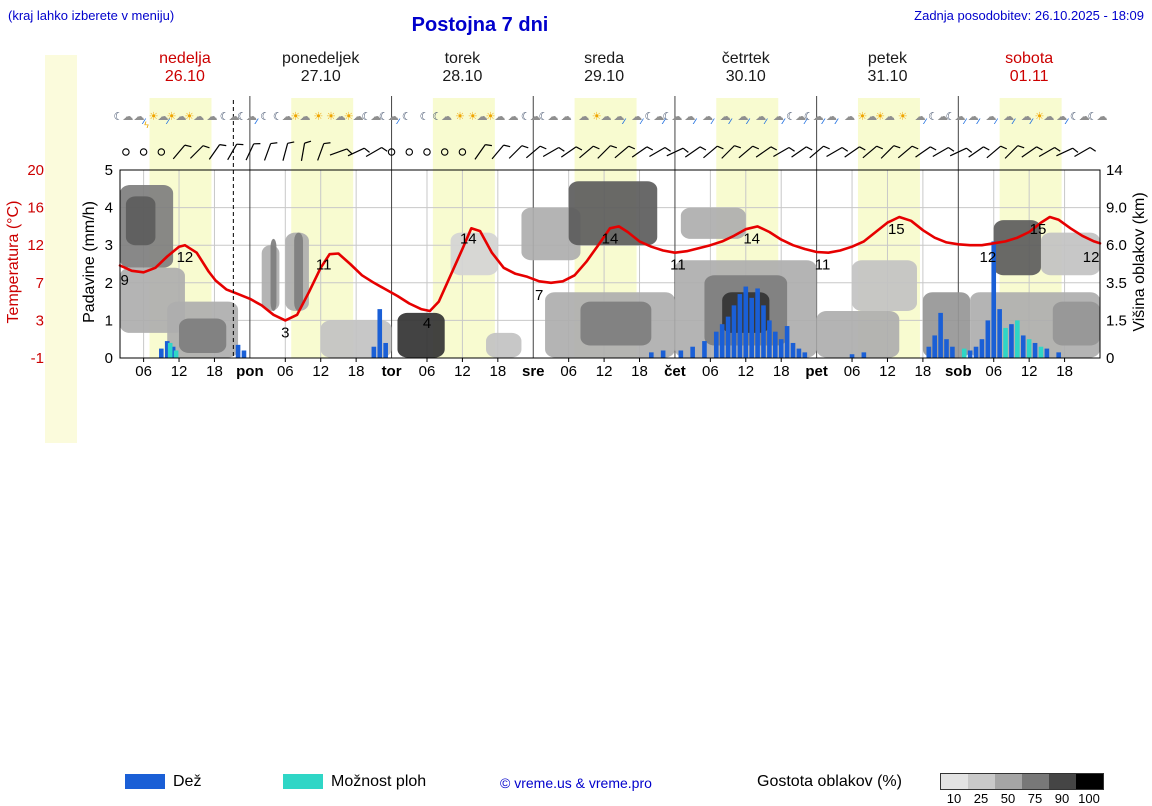  I want to click on temperature-value-label: 9, so click(125, 280).